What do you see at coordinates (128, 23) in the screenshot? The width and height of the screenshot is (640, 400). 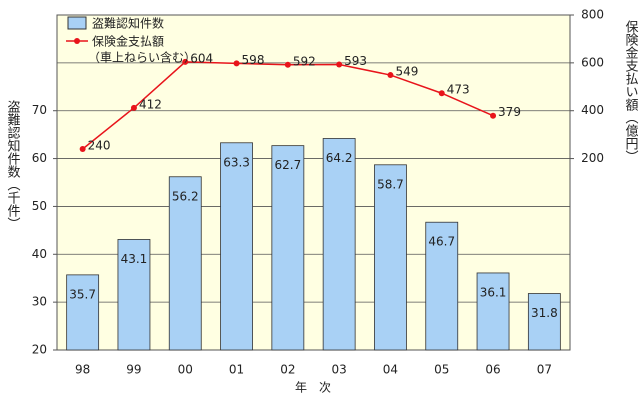 I see `legend-label: 盗難認知件数` at bounding box center [128, 23].